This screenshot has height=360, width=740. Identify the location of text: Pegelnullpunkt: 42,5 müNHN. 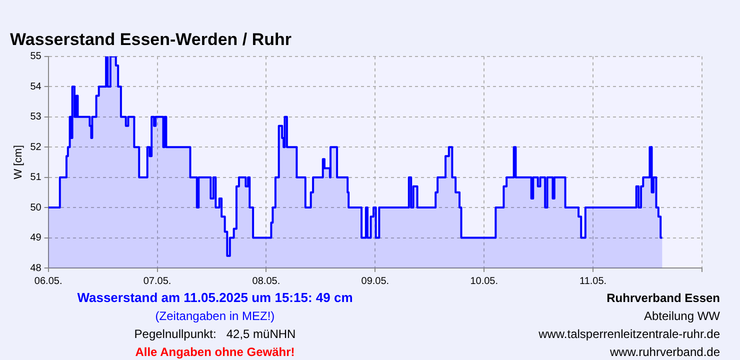
(215, 334).